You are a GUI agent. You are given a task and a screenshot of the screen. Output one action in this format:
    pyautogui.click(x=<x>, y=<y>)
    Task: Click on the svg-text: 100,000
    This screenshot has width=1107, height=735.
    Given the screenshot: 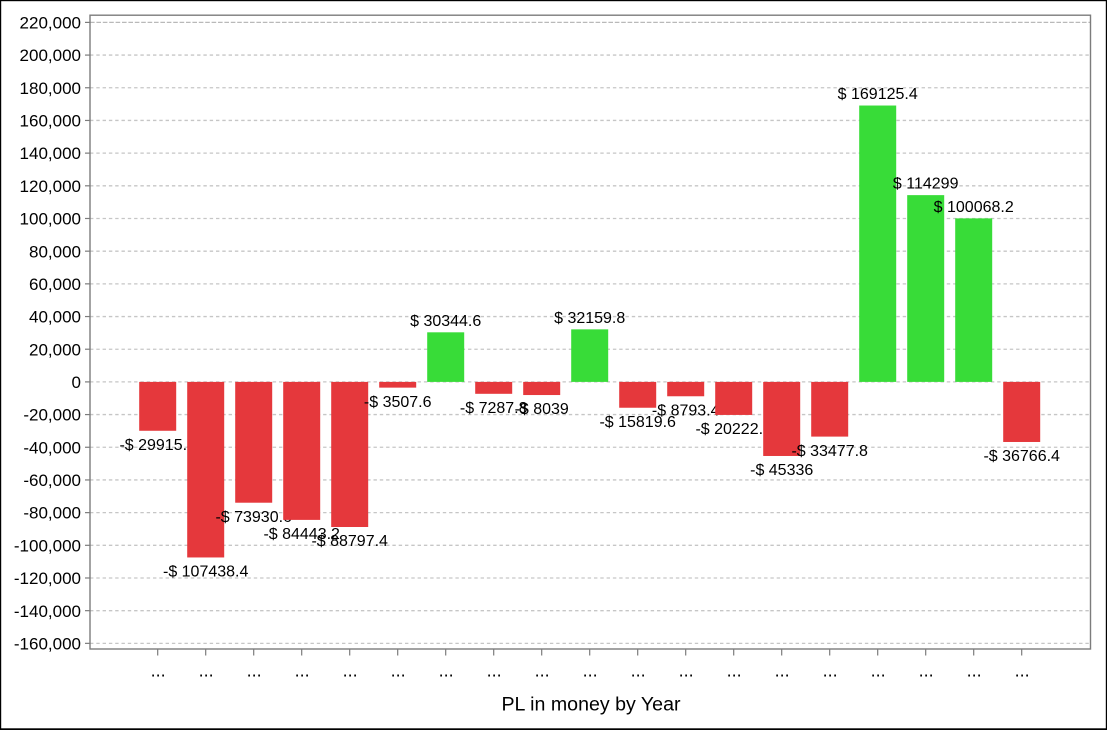 What is the action you would take?
    pyautogui.click(x=50, y=219)
    